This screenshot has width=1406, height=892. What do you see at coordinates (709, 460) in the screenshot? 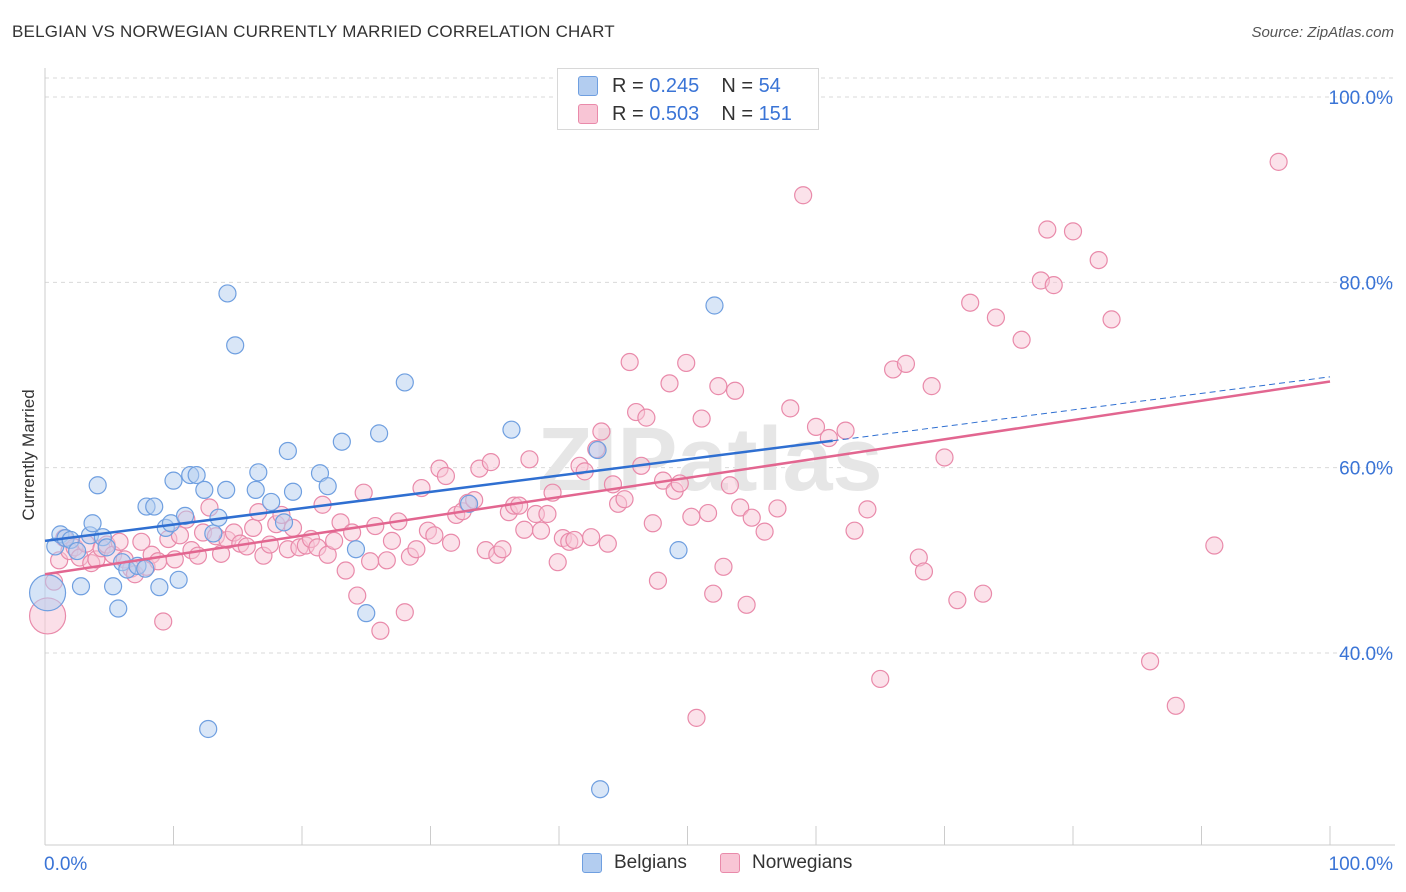
I see `watermark: ZIPatlas` at bounding box center [709, 460].